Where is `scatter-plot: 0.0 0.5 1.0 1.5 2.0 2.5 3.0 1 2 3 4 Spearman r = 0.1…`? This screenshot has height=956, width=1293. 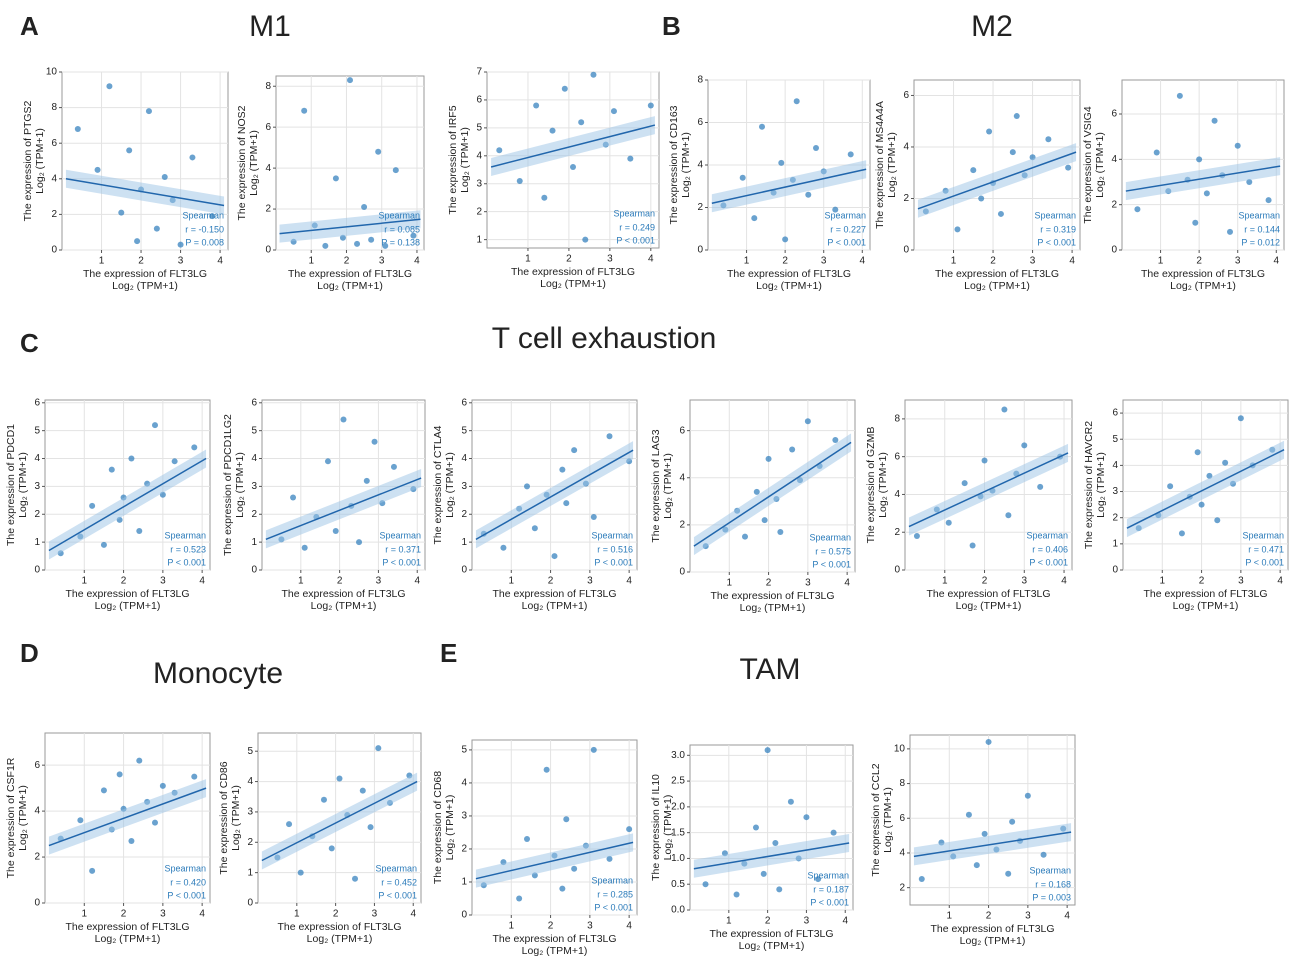
scatter-plot: 0.0 0.5 1.0 1.5 2.0 2.5 3.0 1 2 3 4 Spearman r = 0.1… is located at coordinates (752, 848).